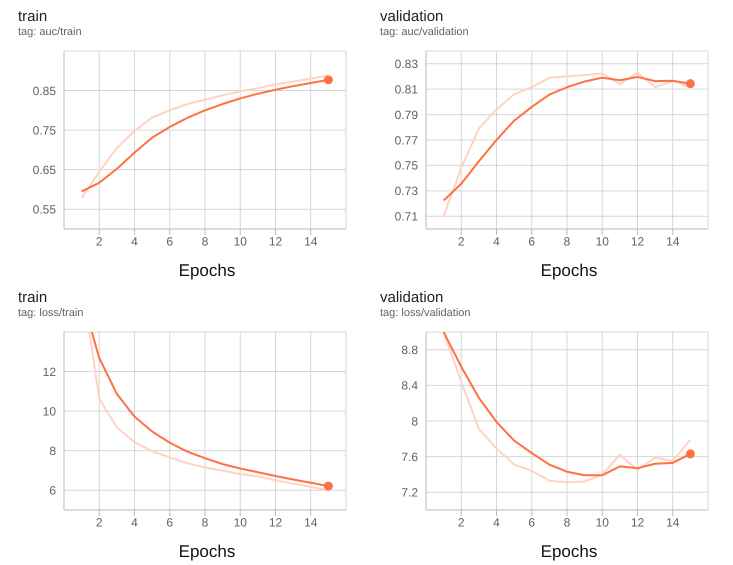  I want to click on chart-subtitle: tag: auc/validation, so click(425, 32).